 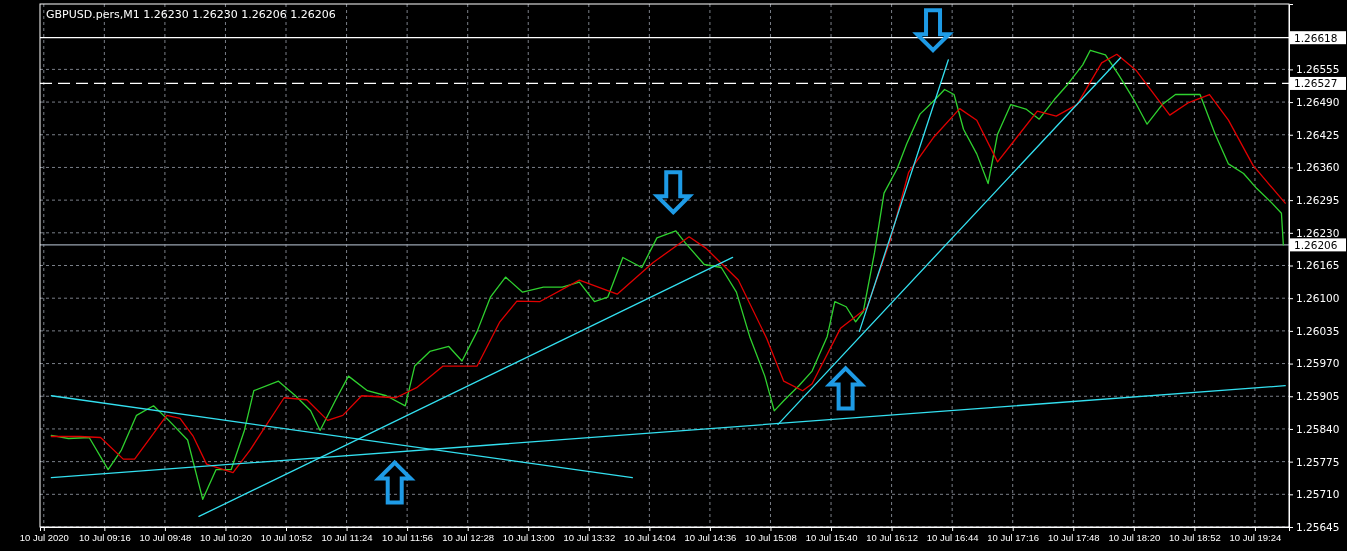 I want to click on x-tick-label: 10 Jul 15:40, so click(x=831, y=537).